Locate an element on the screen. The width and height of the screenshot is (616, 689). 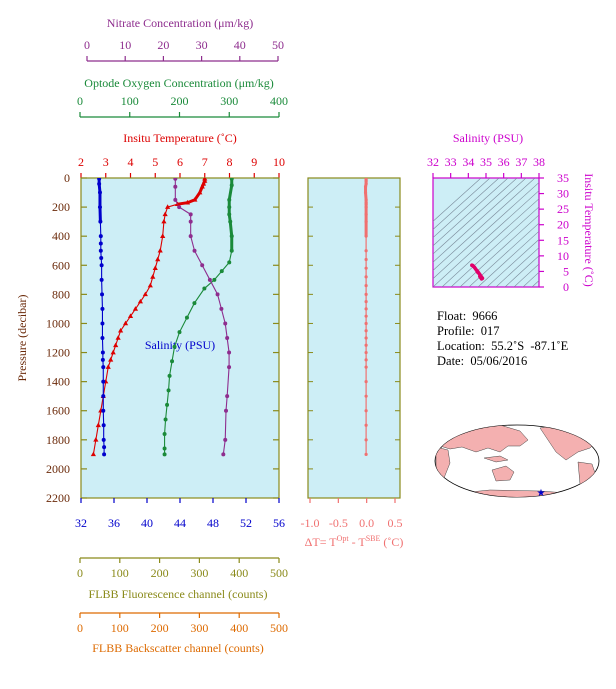
float-label: Float: is located at coordinates (452, 316).